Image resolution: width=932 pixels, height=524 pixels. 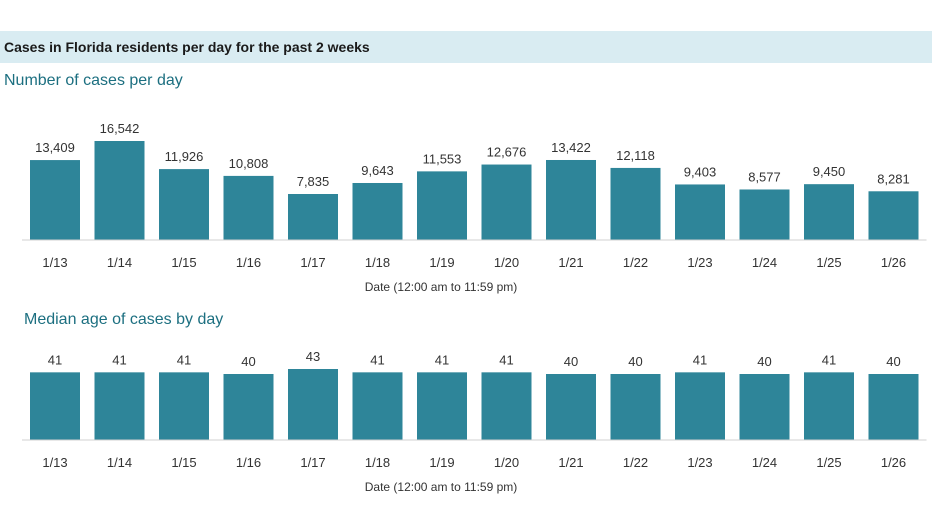 What do you see at coordinates (183, 462) in the screenshot?
I see `age-x-tick: 1/15` at bounding box center [183, 462].